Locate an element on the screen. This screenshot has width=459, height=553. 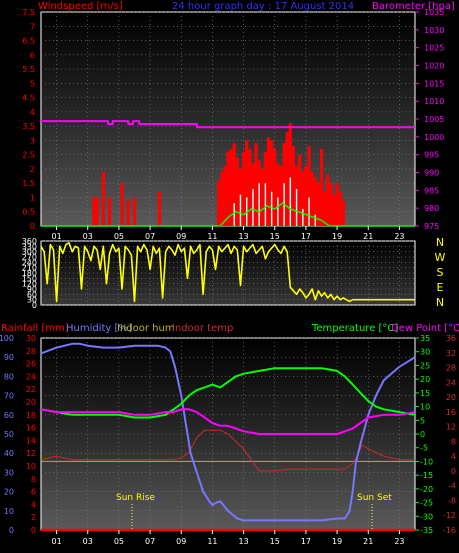
wind-x-tick: 11 is located at coordinates (212, 236).